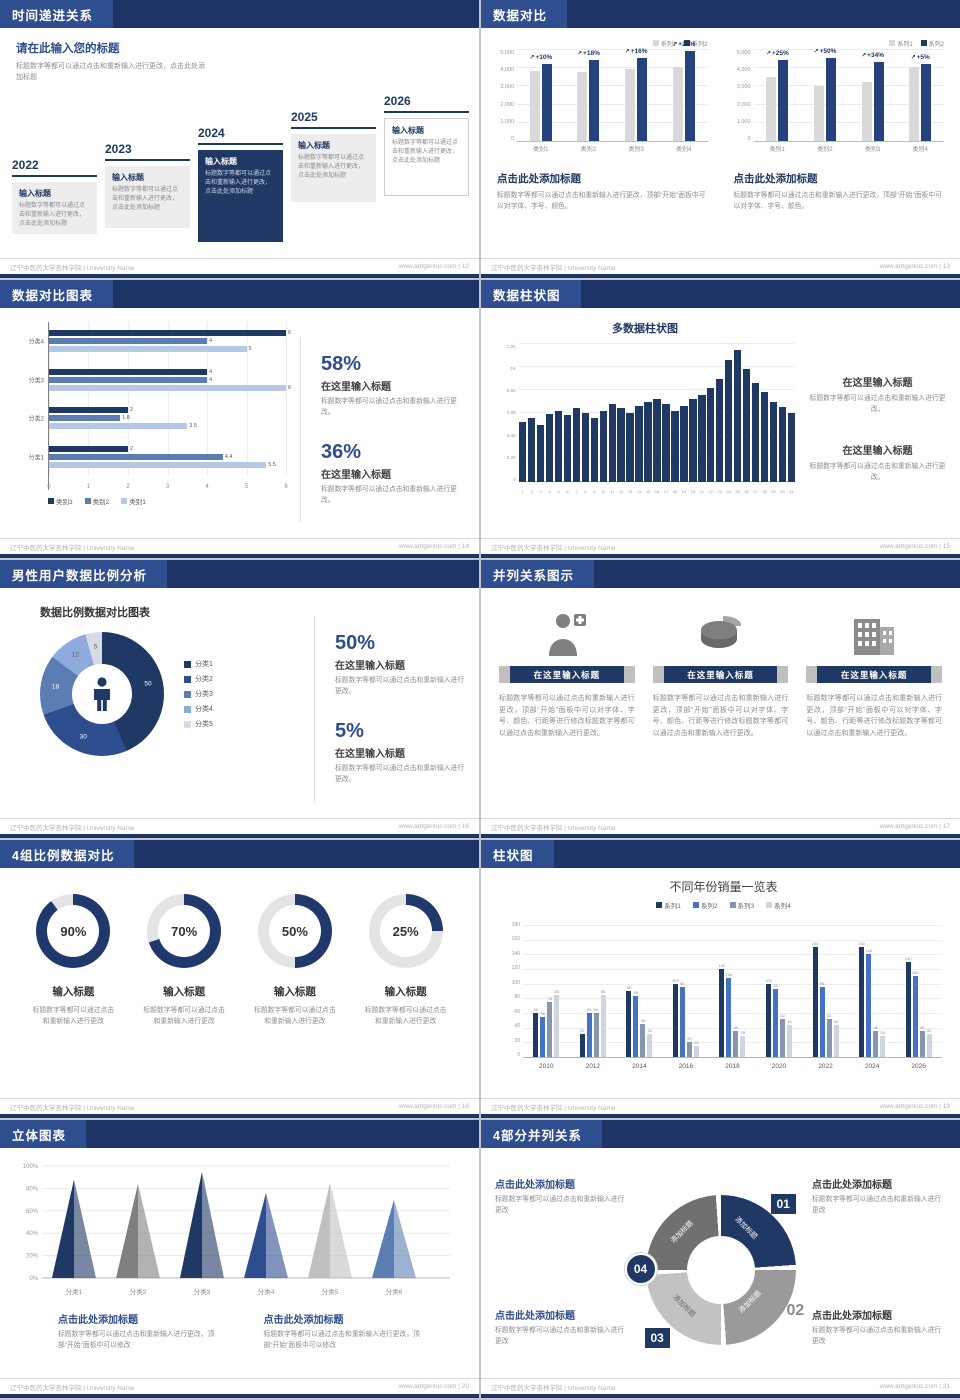  I want to click on slide-title: 数据对比, so click(524, 14).